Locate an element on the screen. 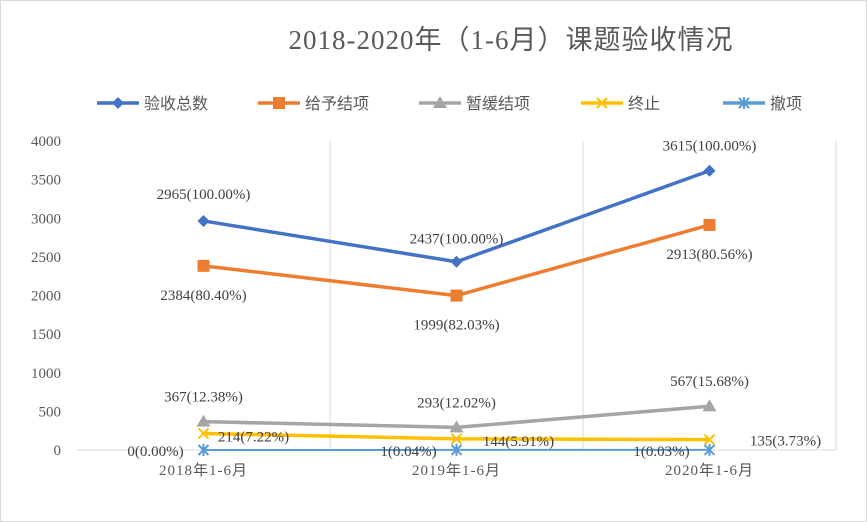 The height and width of the screenshot is (522, 867). data-label: 214(7.22%) is located at coordinates (253, 437).